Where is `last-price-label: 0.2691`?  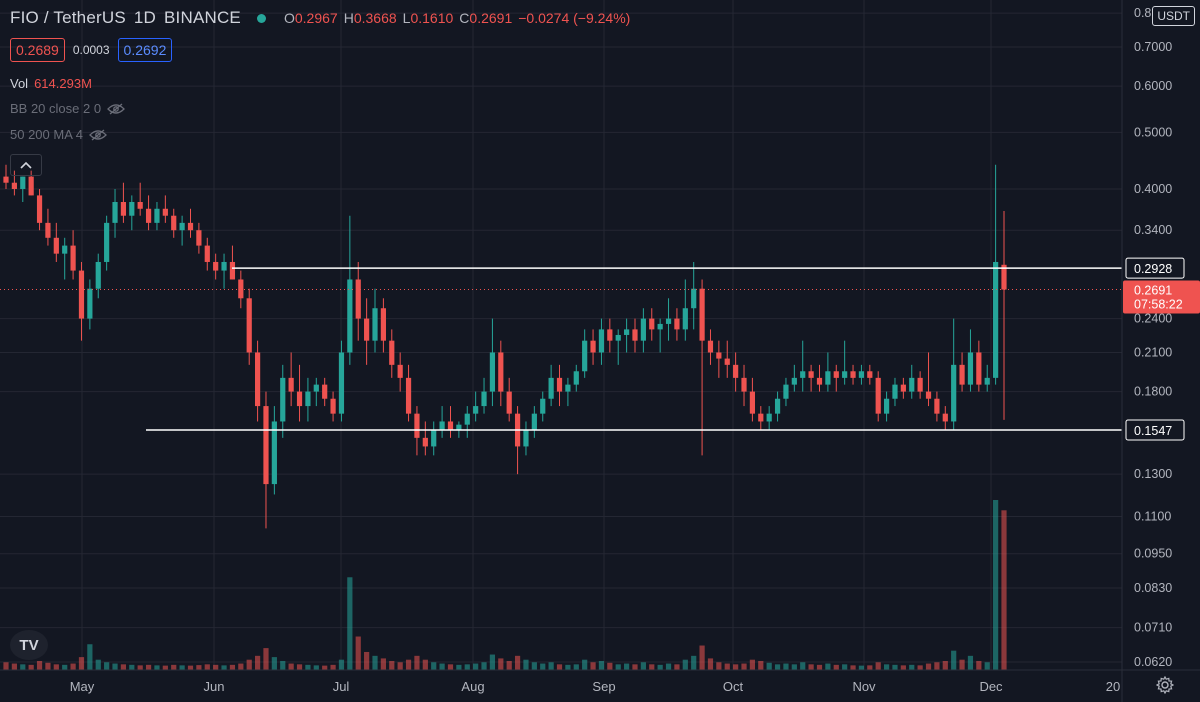 last-price-label: 0.2691 is located at coordinates (1153, 291).